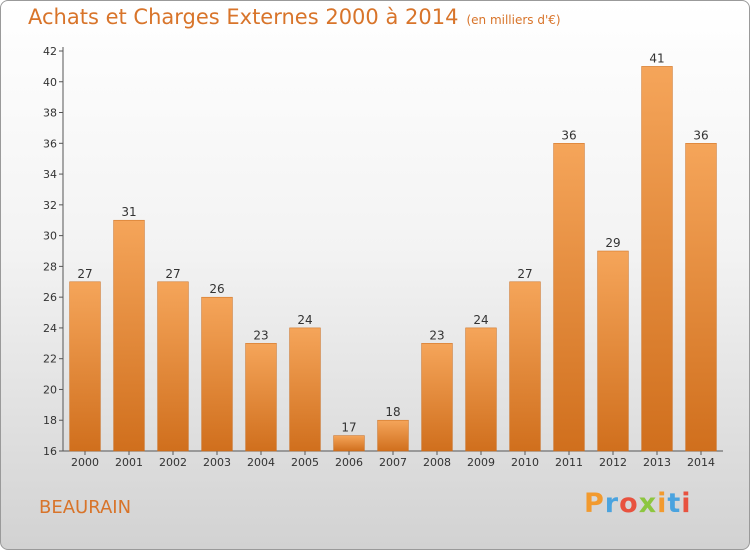  I want to click on y-tick-label: 20, so click(50, 389).